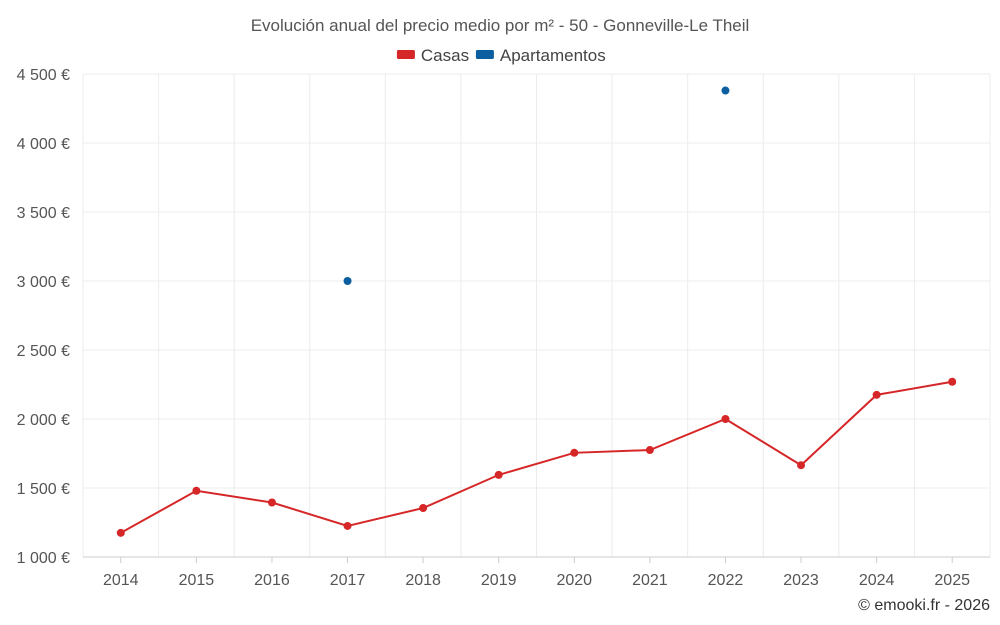 The width and height of the screenshot is (1000, 625). What do you see at coordinates (405, 54) in the screenshot?
I see `legend-swatch-casas` at bounding box center [405, 54].